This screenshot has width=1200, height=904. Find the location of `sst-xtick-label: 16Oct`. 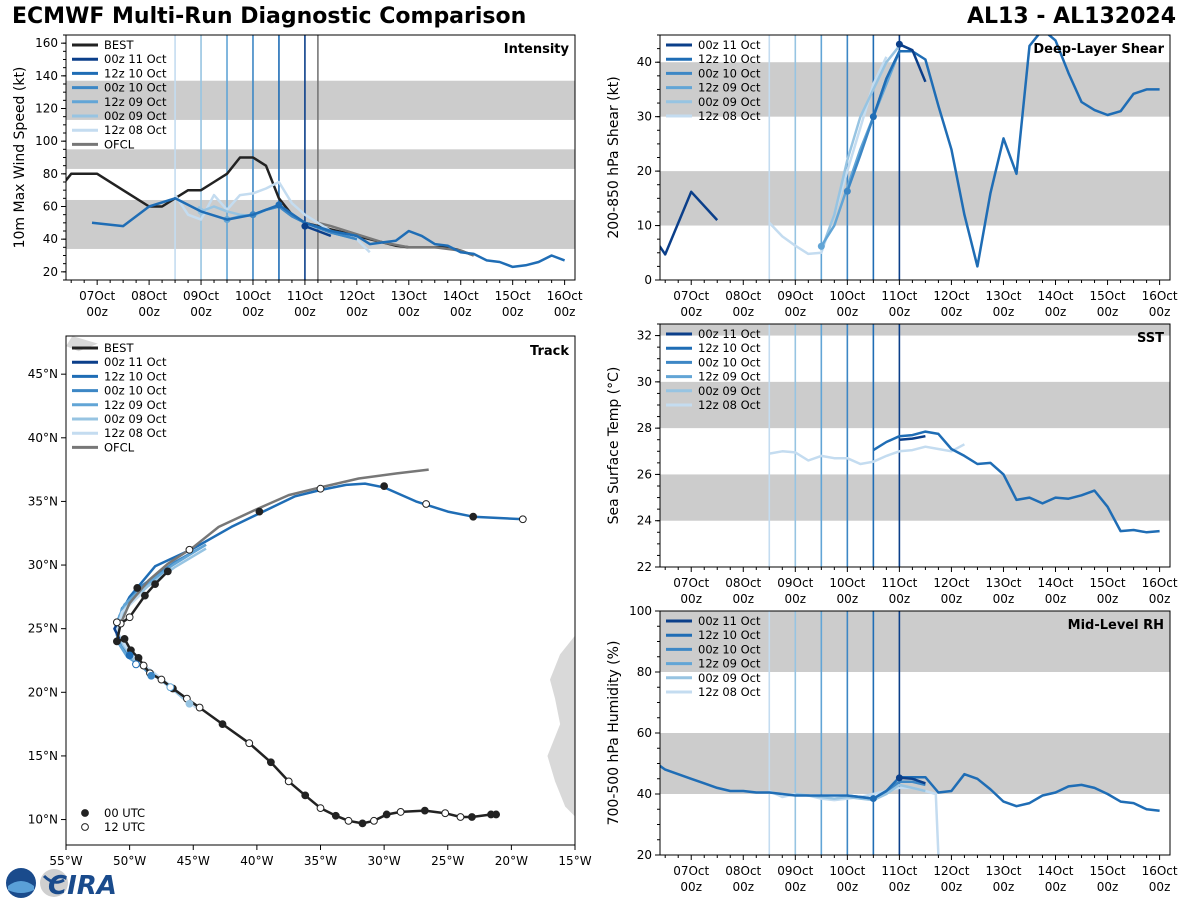

sst-xtick-label: 16Oct is located at coordinates (1160, 583).